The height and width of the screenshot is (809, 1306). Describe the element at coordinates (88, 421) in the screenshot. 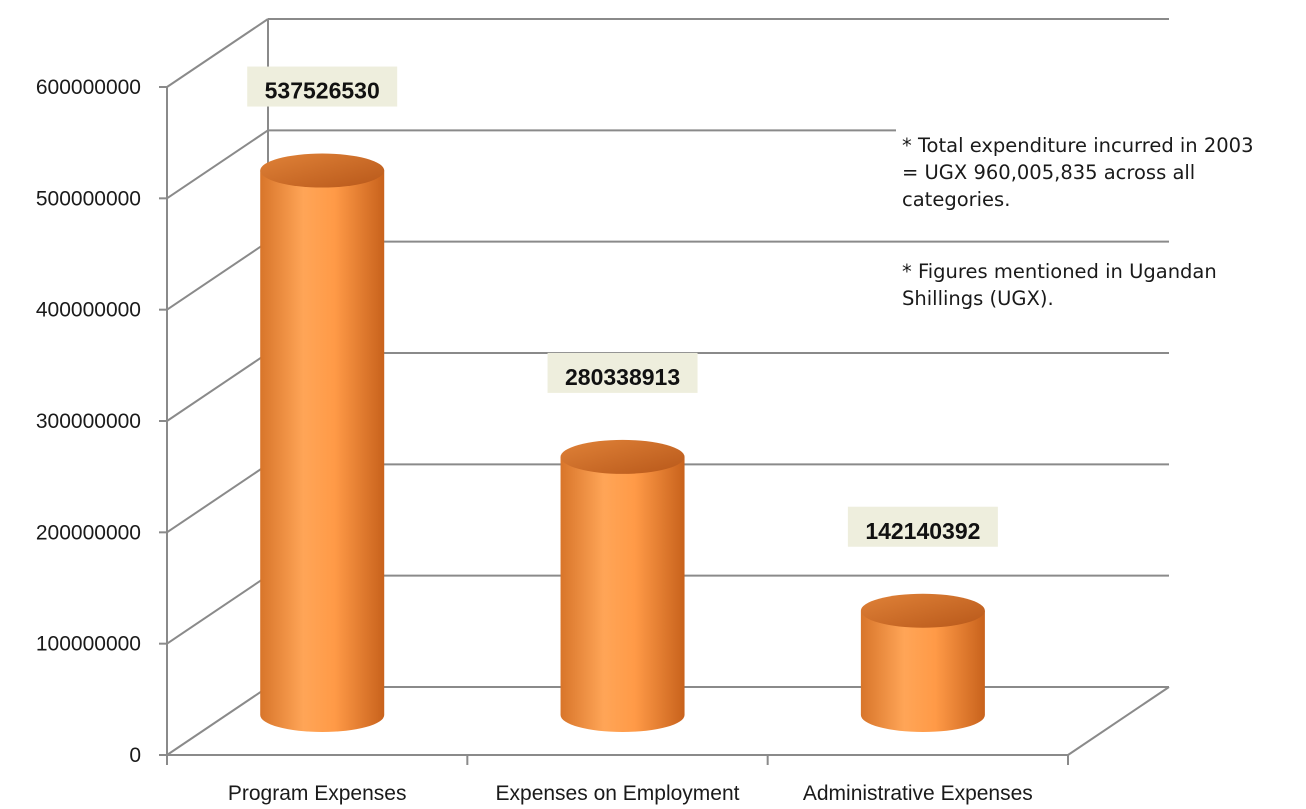

I see `y-tick-label: 300000000` at that location.